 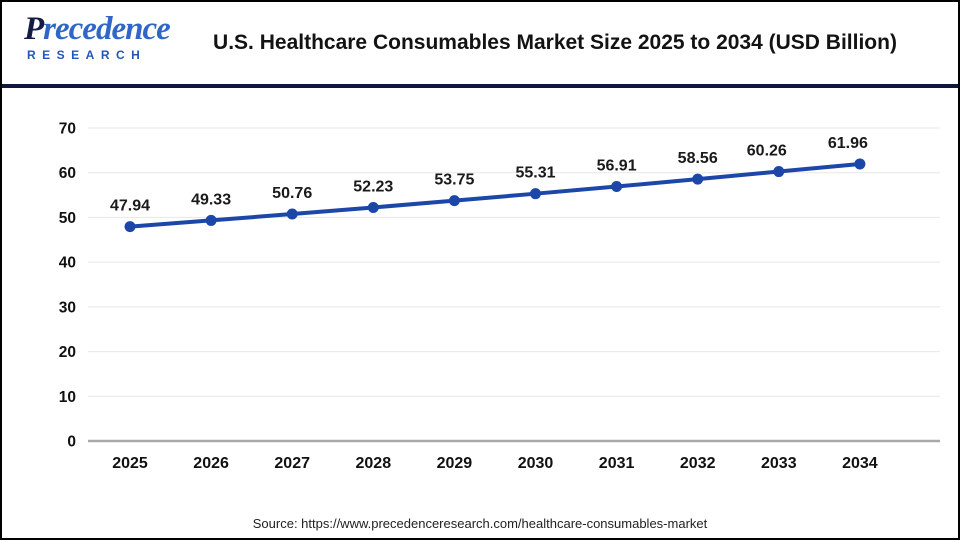 I want to click on data-label: 58.56, so click(x=698, y=158).